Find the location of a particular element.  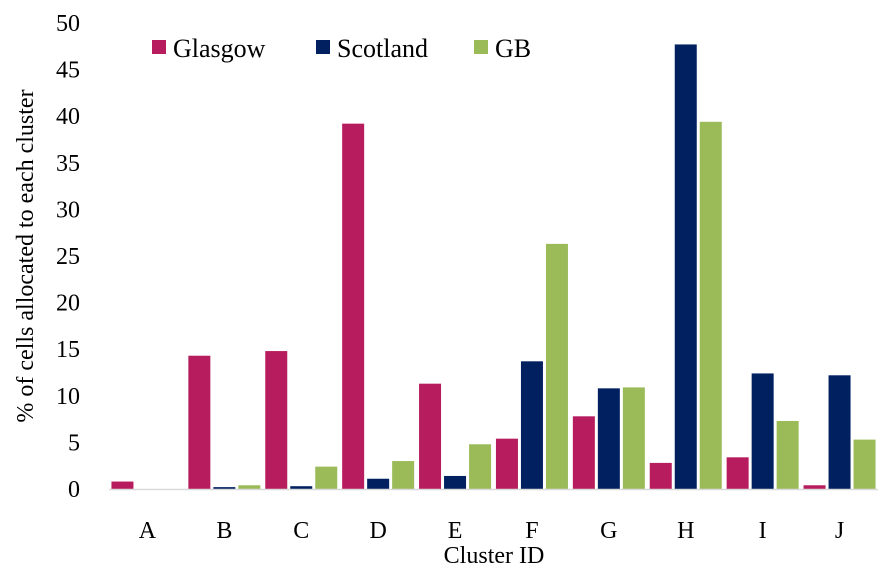

y-tick-label: 5 is located at coordinates (74, 443).